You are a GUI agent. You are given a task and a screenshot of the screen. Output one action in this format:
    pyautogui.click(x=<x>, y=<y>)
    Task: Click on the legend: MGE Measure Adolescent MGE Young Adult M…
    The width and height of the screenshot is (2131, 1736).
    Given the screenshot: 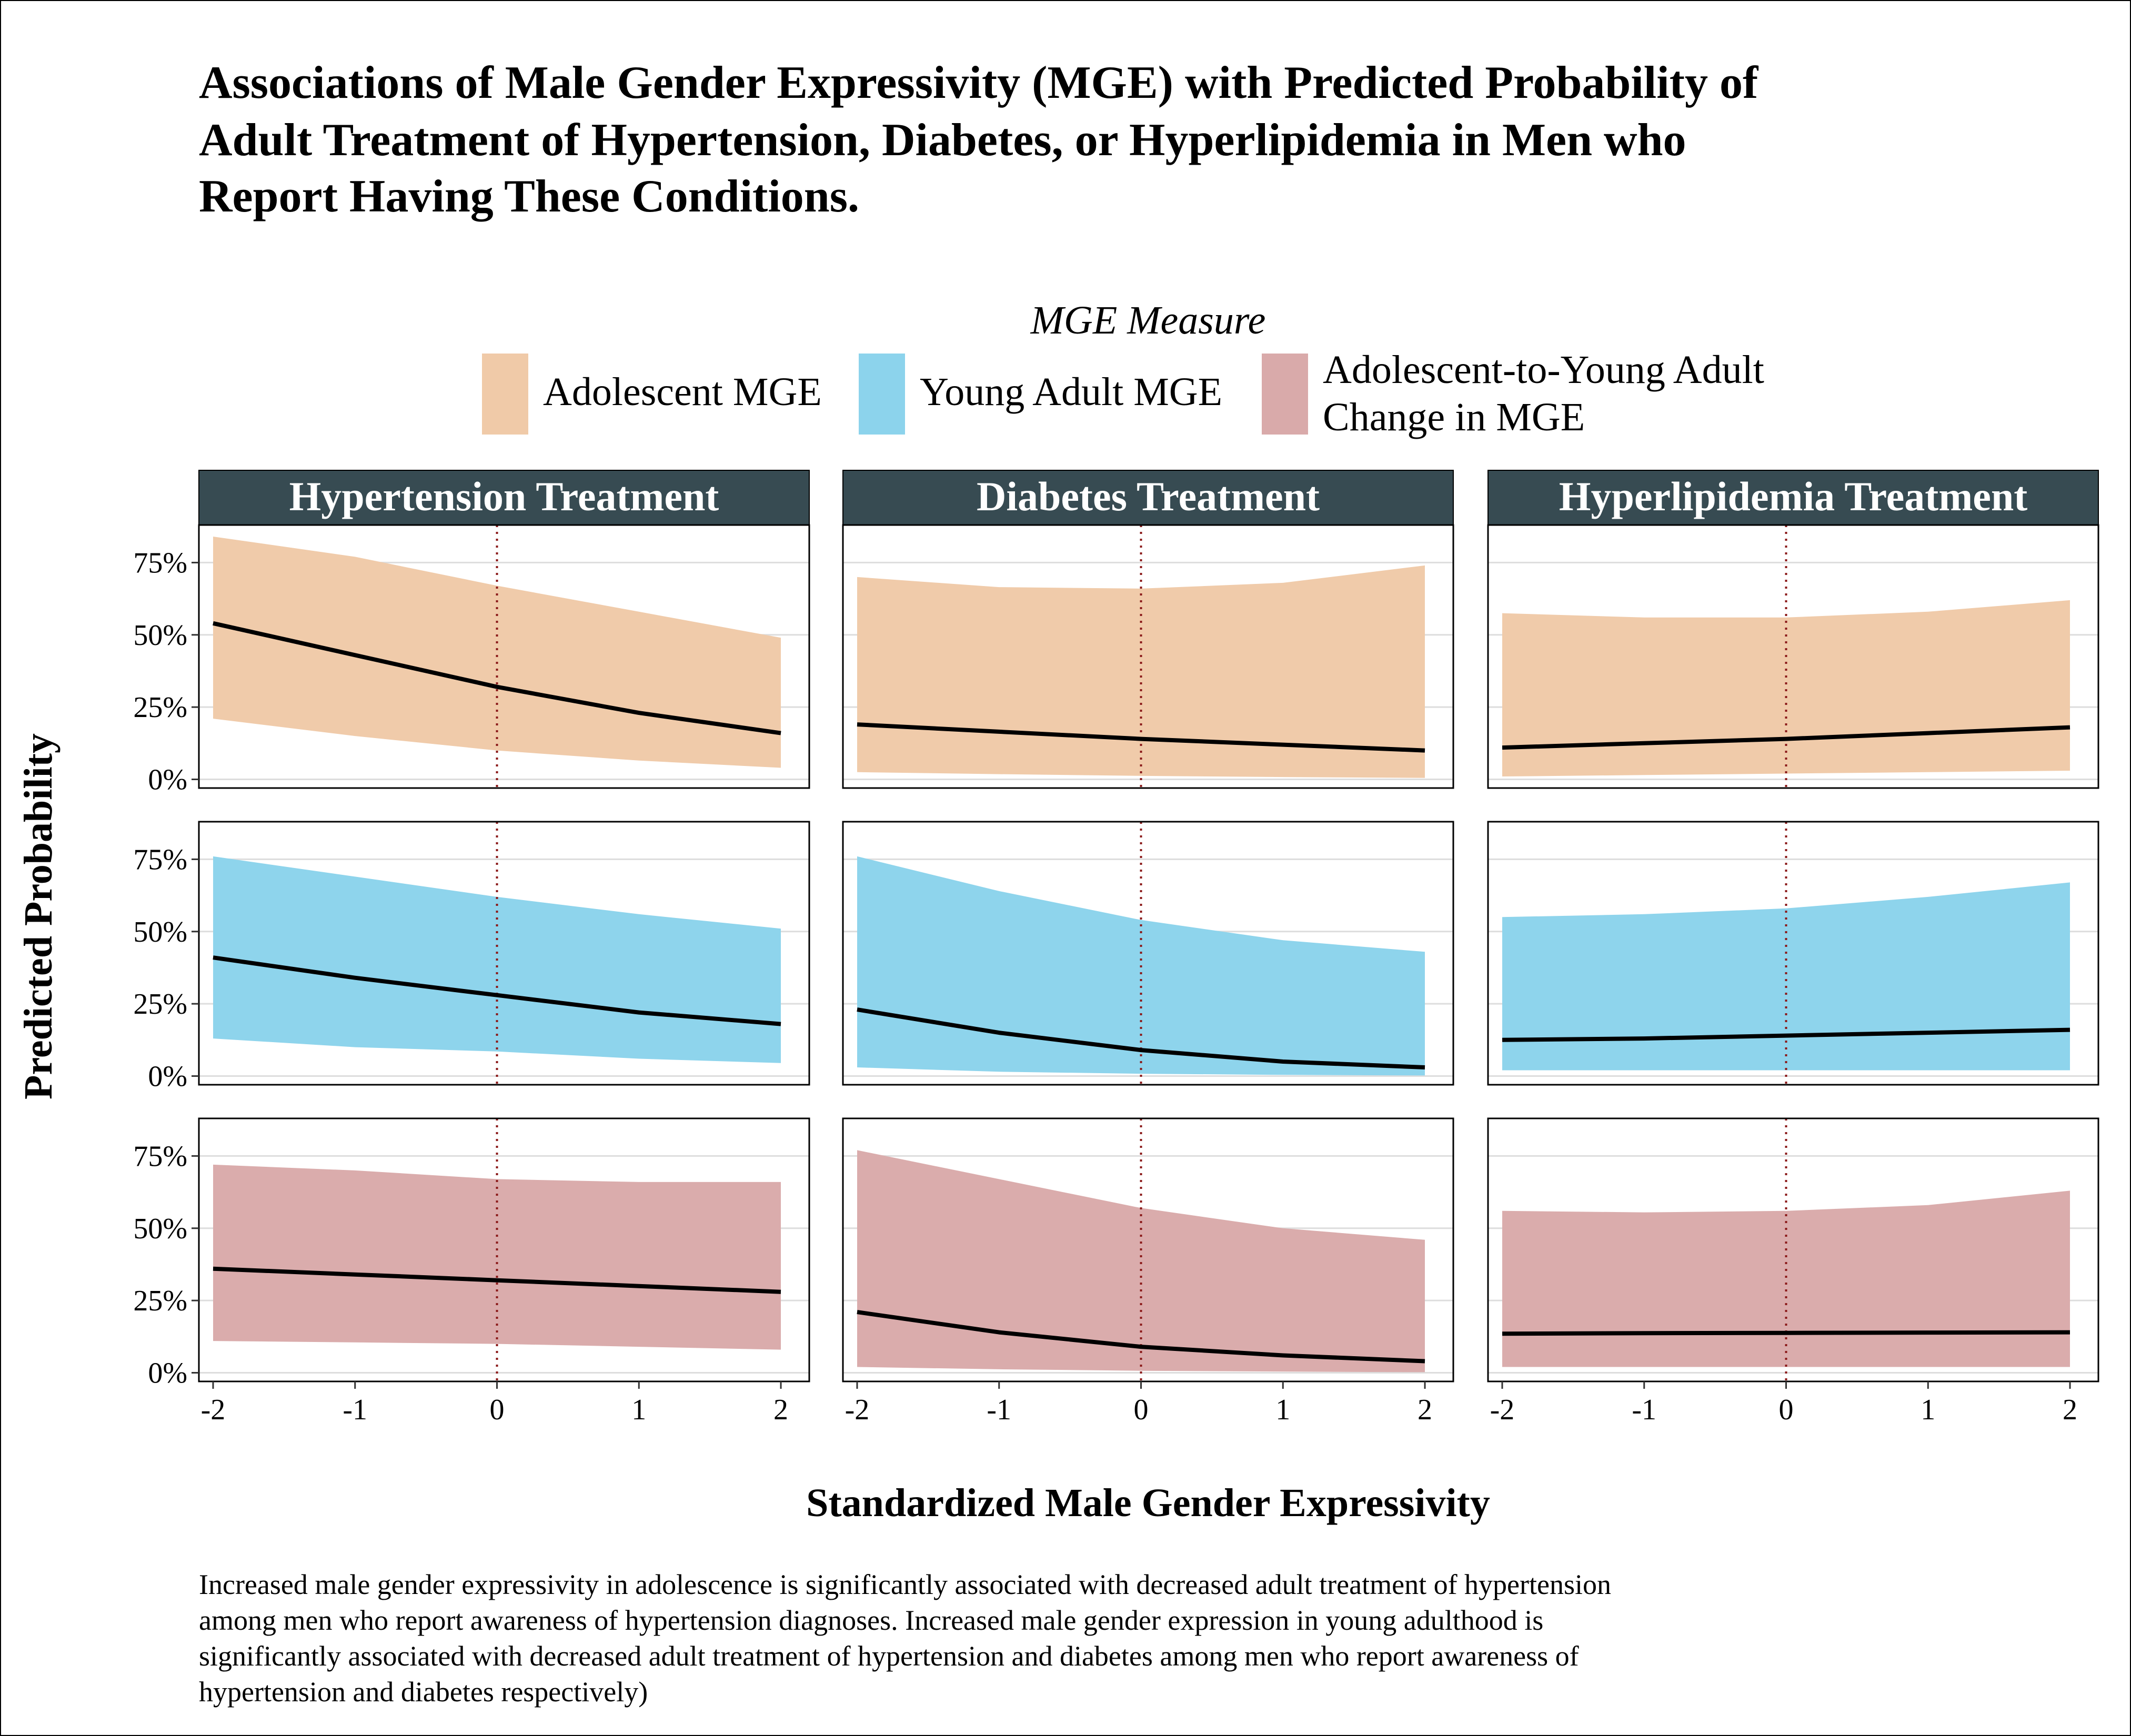 What is the action you would take?
    pyautogui.click(x=1123, y=368)
    